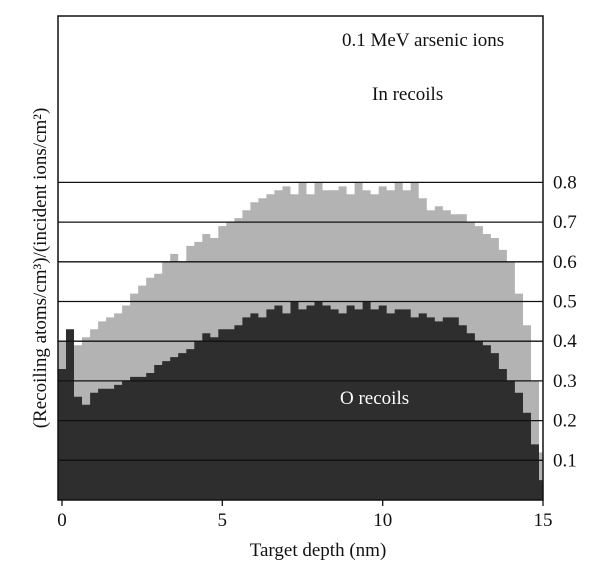 The height and width of the screenshot is (588, 600). Describe the element at coordinates (565, 262) in the screenshot. I see `y-tick-label: 0.6` at that location.